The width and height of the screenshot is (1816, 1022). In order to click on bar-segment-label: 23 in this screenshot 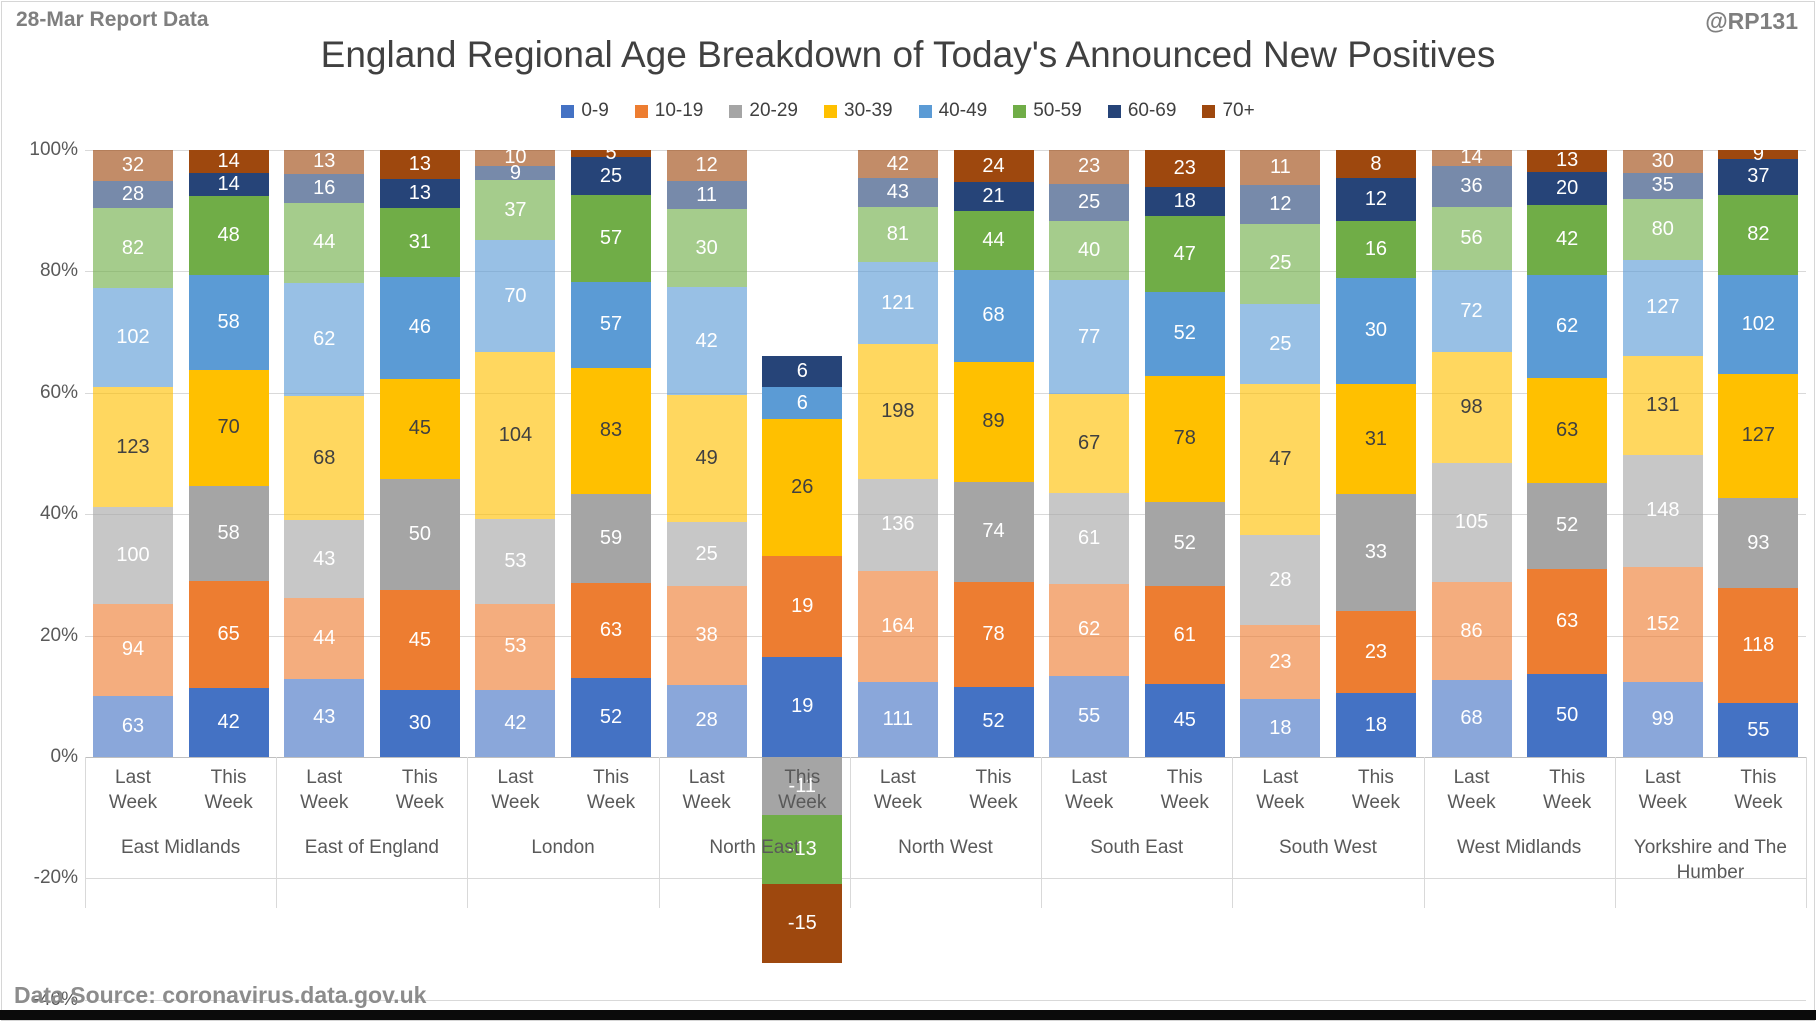, I will do `click(1184, 167)`.